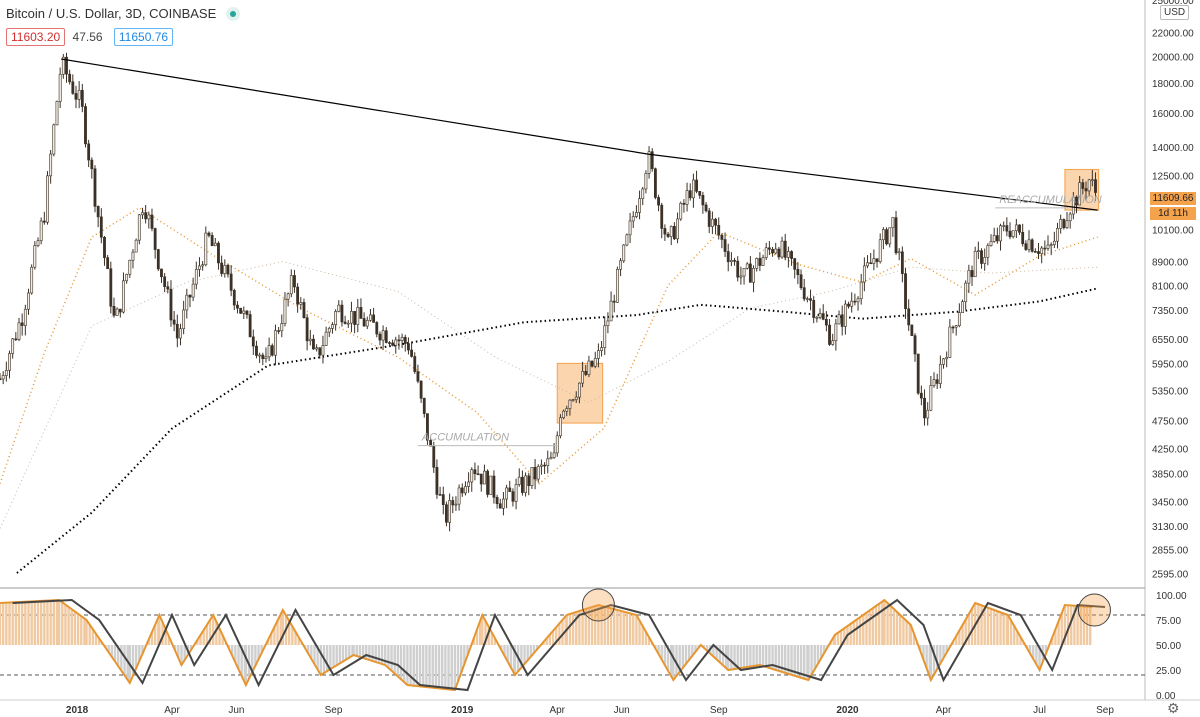 The height and width of the screenshot is (717, 1200). What do you see at coordinates (1173, 213) in the screenshot?
I see `bar-countdown: 1d 11h` at bounding box center [1173, 213].